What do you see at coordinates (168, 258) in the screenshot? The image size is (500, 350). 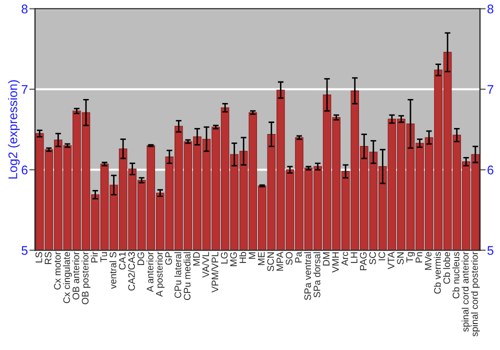 I see `x-tick-label: GP` at bounding box center [168, 258].